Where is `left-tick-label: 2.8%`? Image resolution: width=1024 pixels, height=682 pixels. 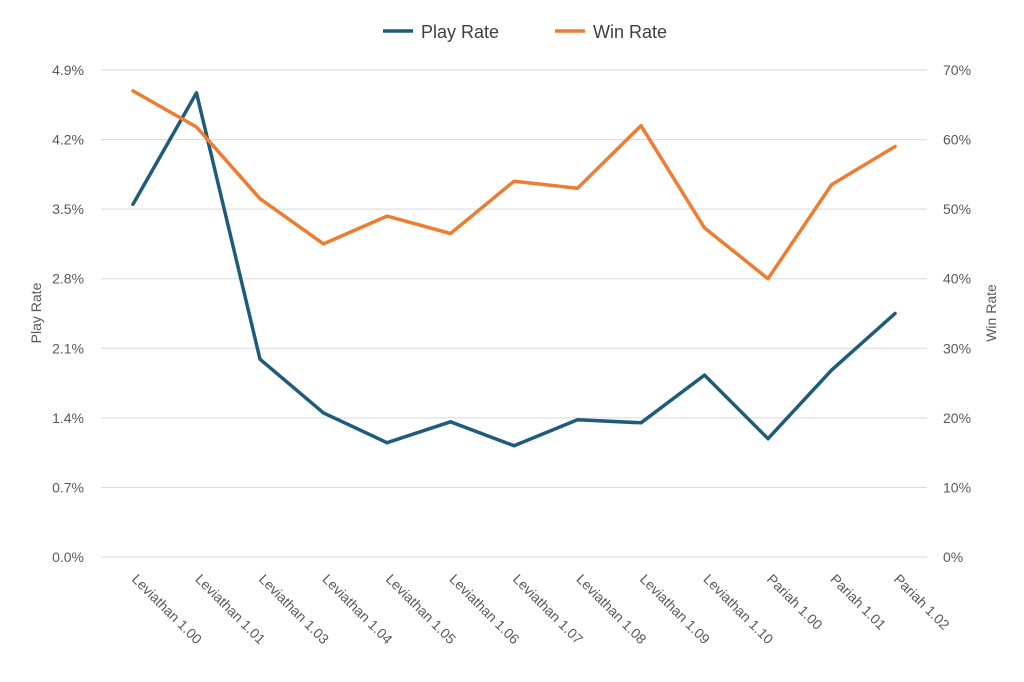 left-tick-label: 2.8% is located at coordinates (68, 279).